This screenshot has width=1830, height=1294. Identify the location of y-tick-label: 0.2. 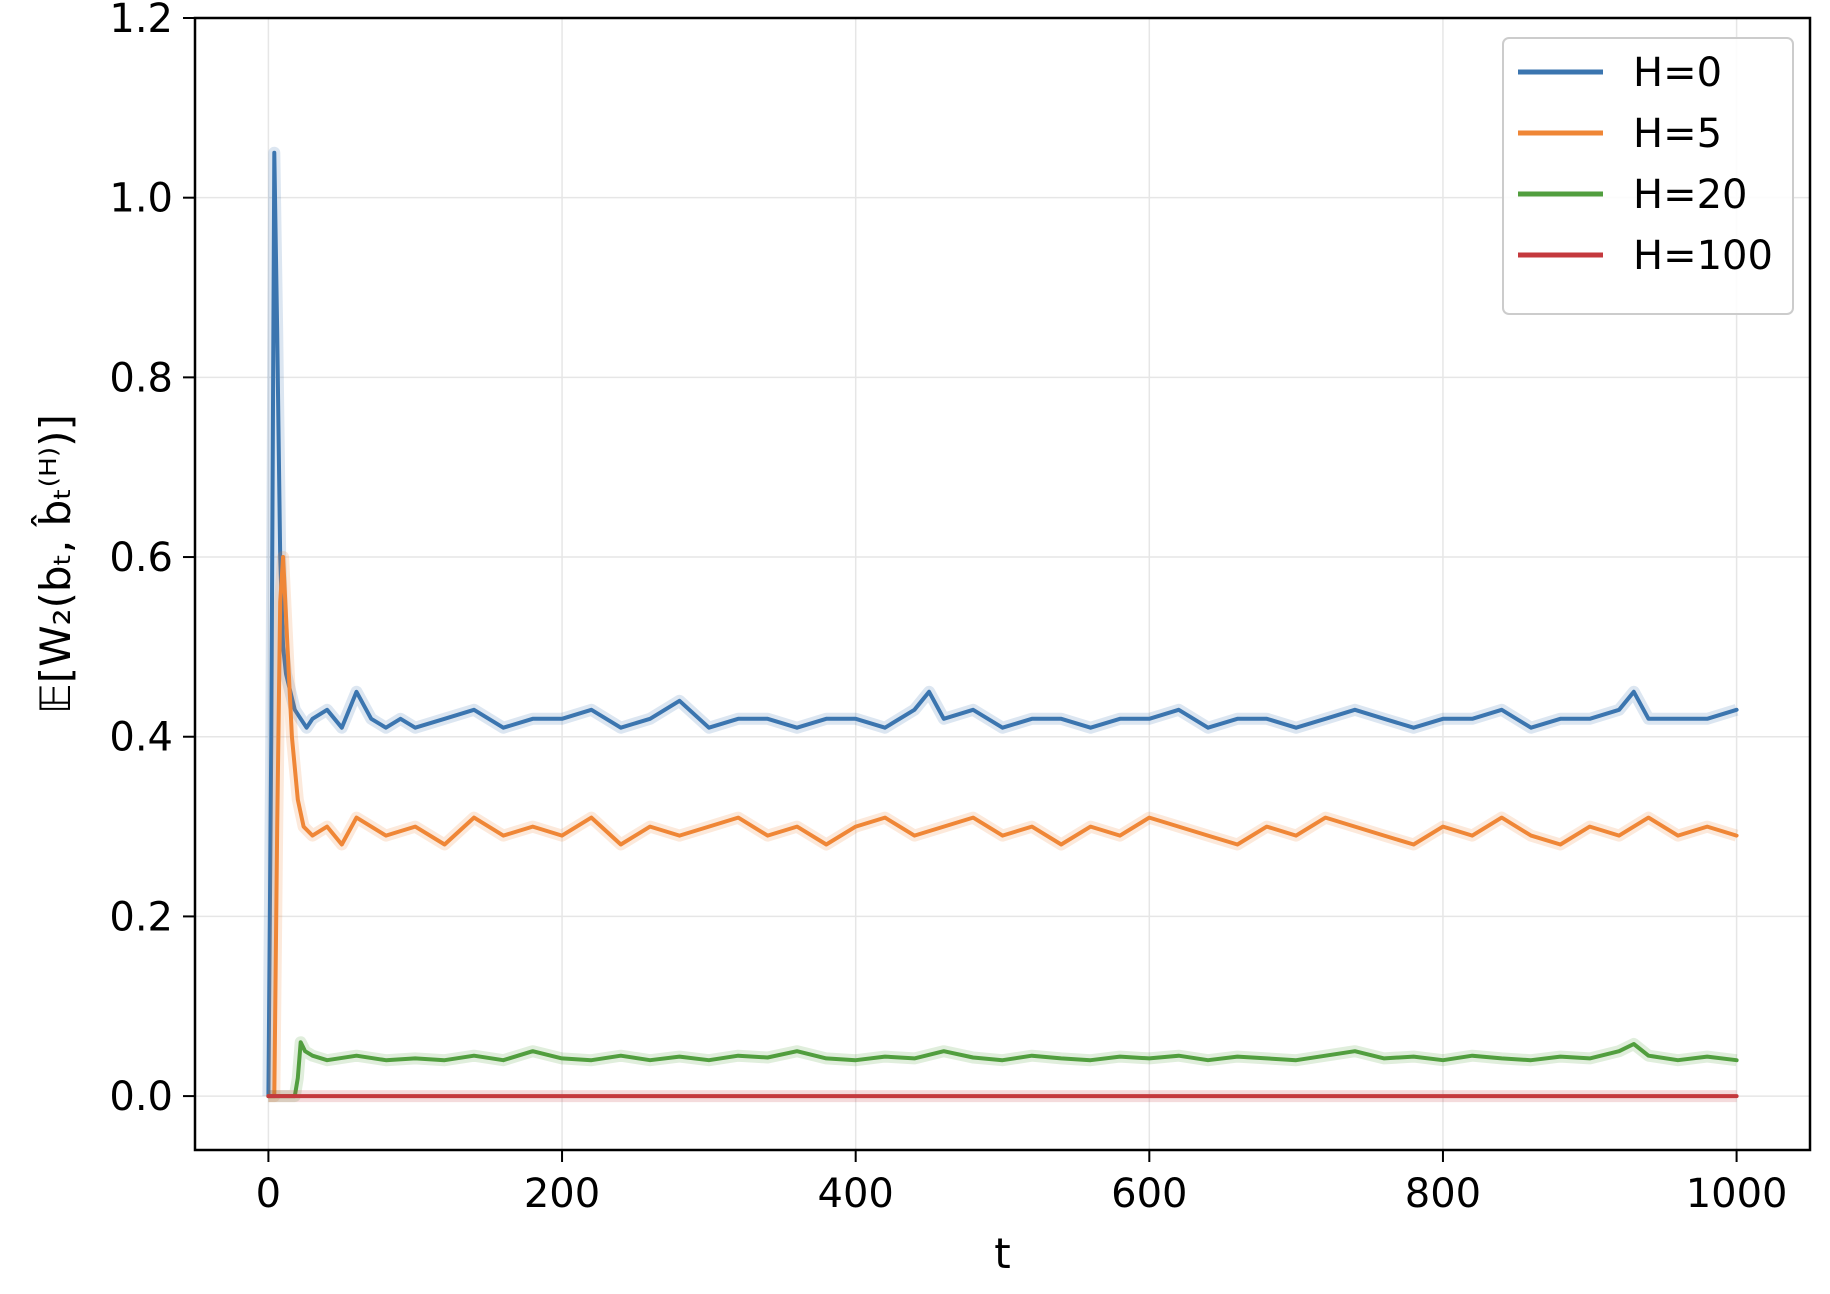
(141, 917).